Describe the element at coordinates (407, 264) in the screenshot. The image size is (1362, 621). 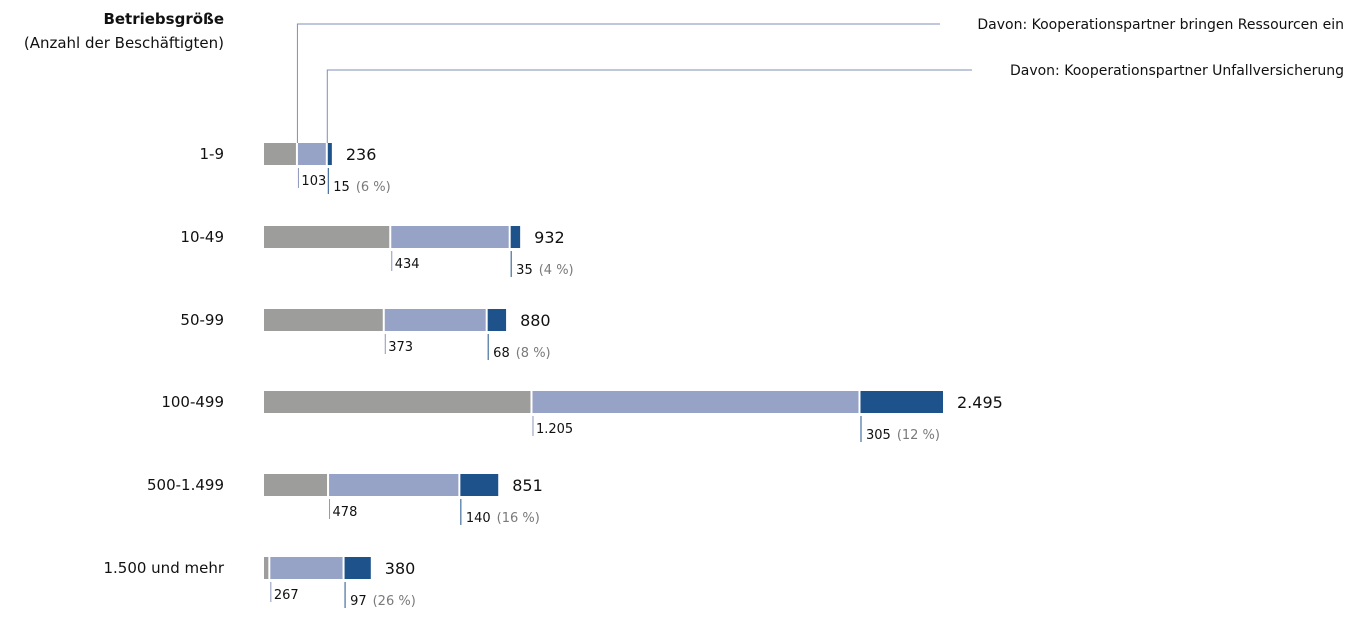
I see `ressourcen-label: 434` at that location.